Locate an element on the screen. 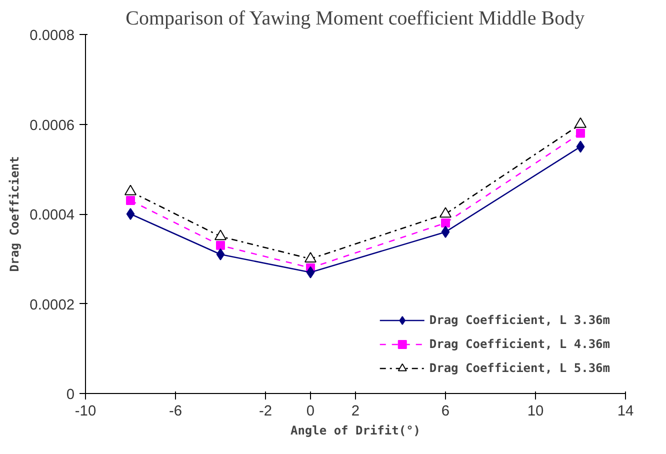 This screenshot has height=454, width=666. x-tick-label: 10 is located at coordinates (535, 412).